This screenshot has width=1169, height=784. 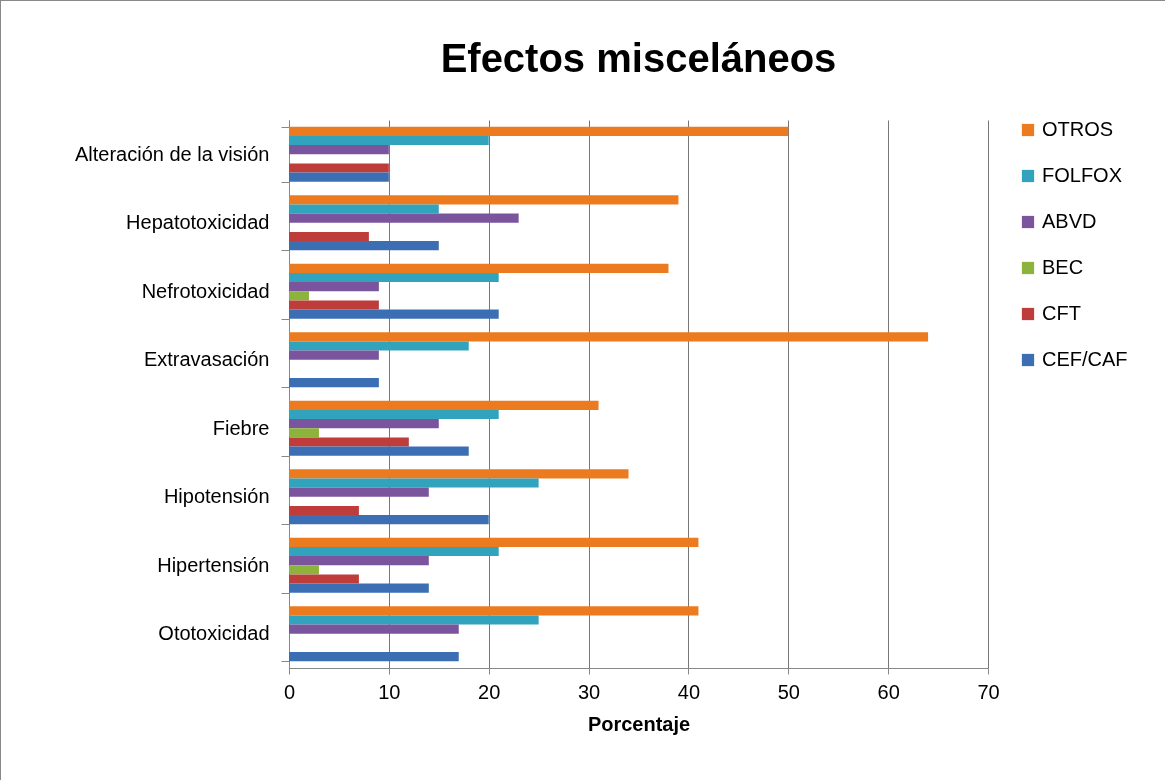 I want to click on legend-label: BEC, so click(x=1063, y=267).